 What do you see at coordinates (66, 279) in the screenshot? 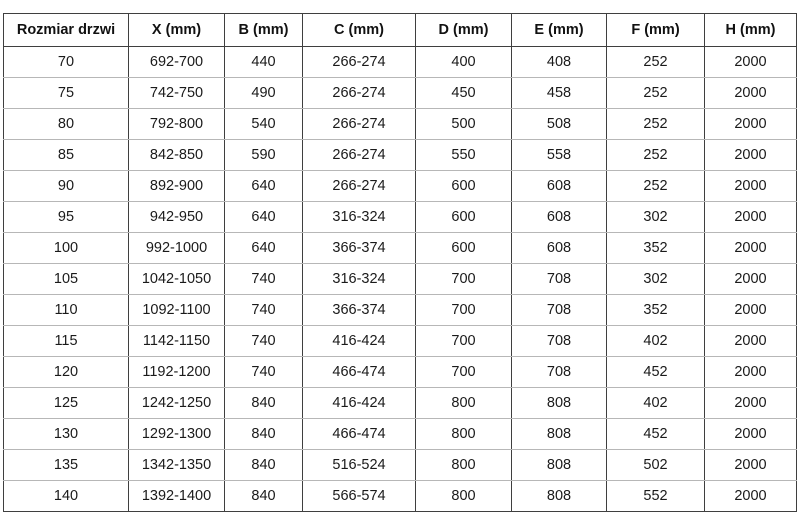
I see `cell-rozmiar: 105` at bounding box center [66, 279].